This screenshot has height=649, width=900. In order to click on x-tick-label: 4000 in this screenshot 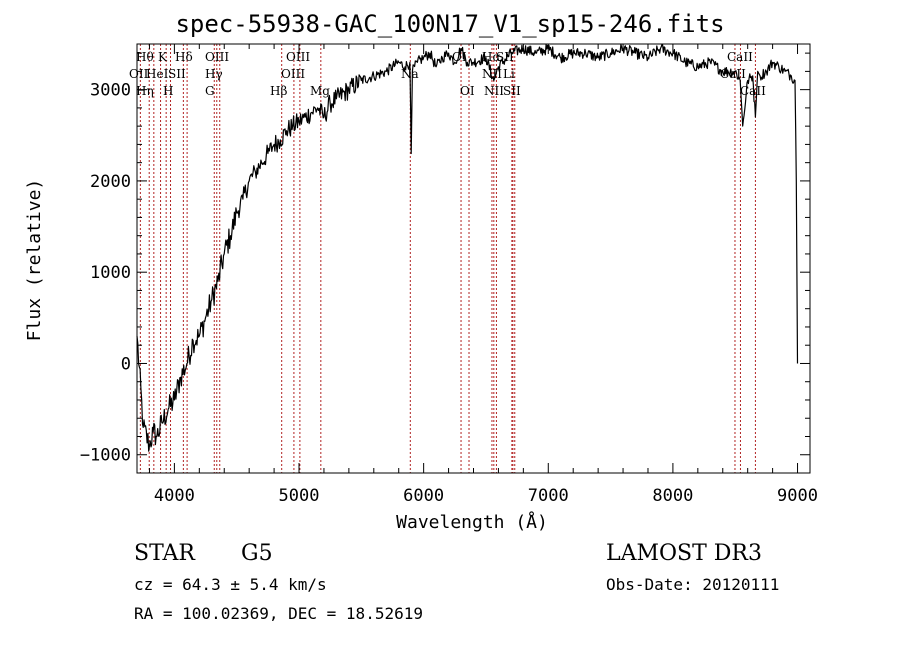, I will do `click(174, 496)`.